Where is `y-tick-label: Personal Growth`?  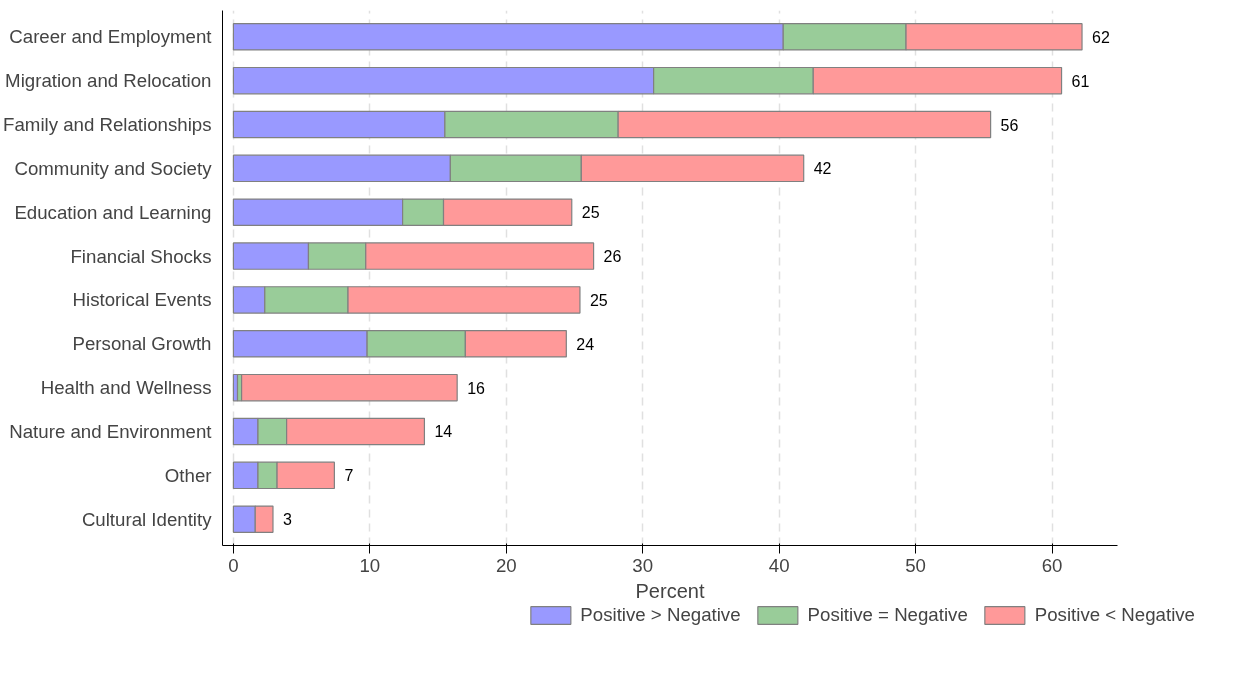
y-tick-label: Personal Growth is located at coordinates (142, 344).